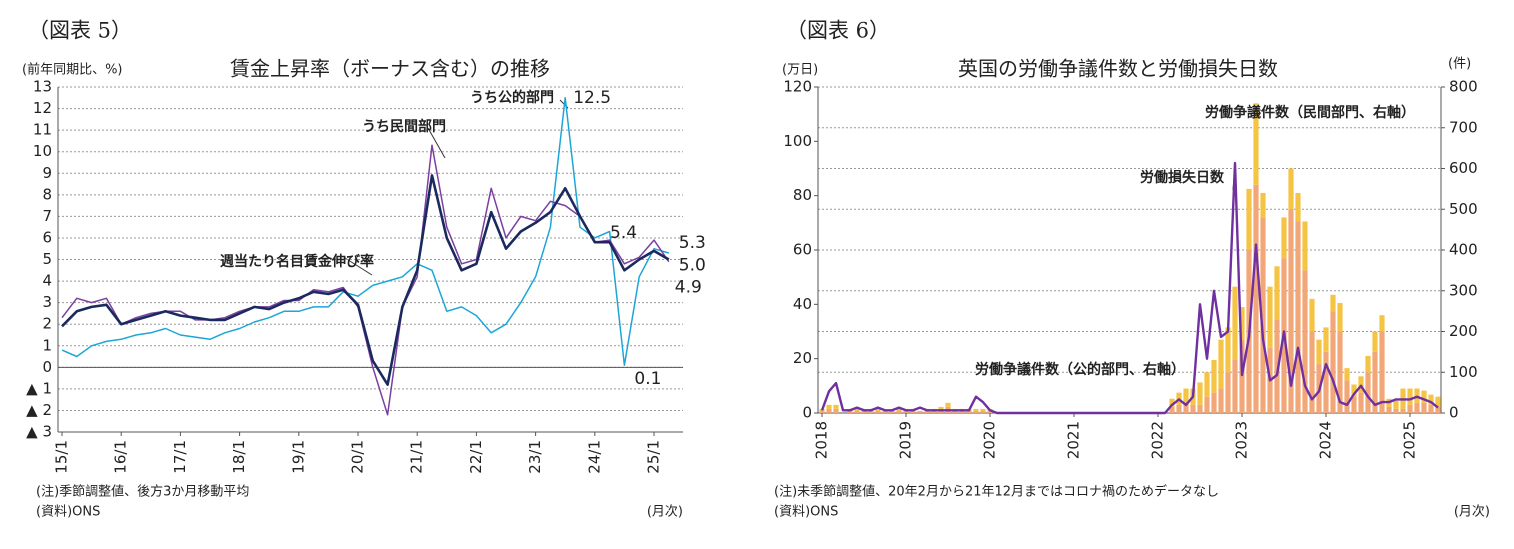 This screenshot has height=549, width=1514. Describe the element at coordinates (1410, 440) in the screenshot. I see `x-tick-label: 2025` at that location.